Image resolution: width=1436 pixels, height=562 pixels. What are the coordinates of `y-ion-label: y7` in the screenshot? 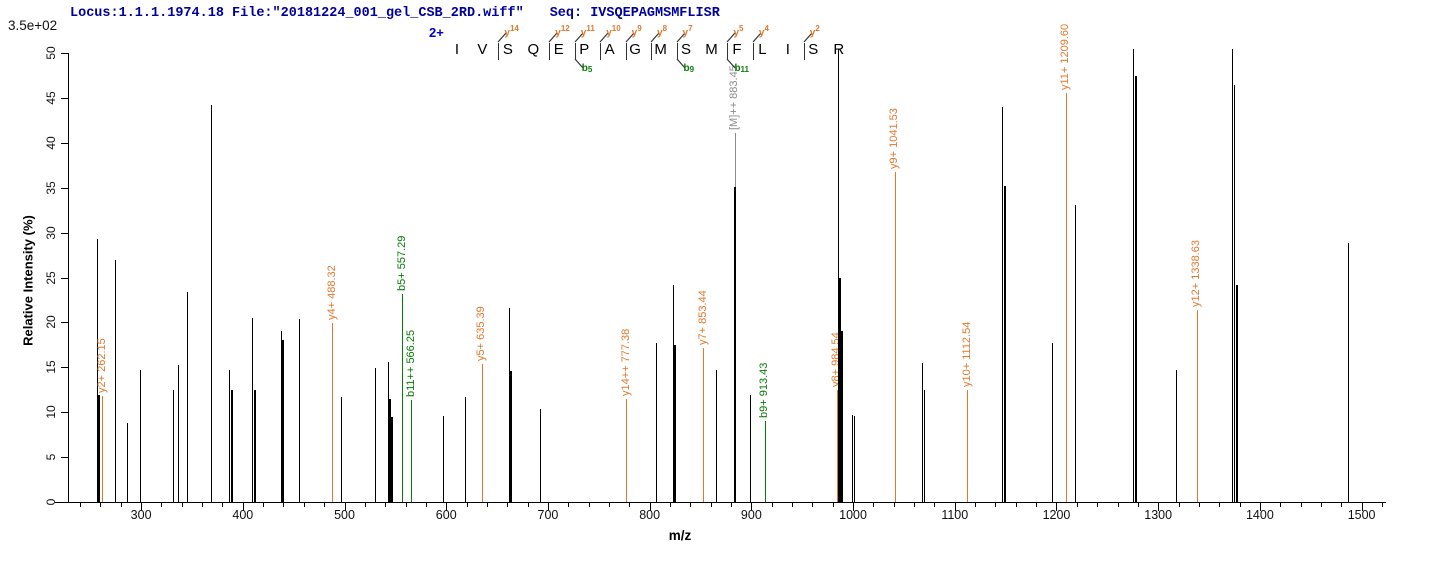 It's located at (687, 31).